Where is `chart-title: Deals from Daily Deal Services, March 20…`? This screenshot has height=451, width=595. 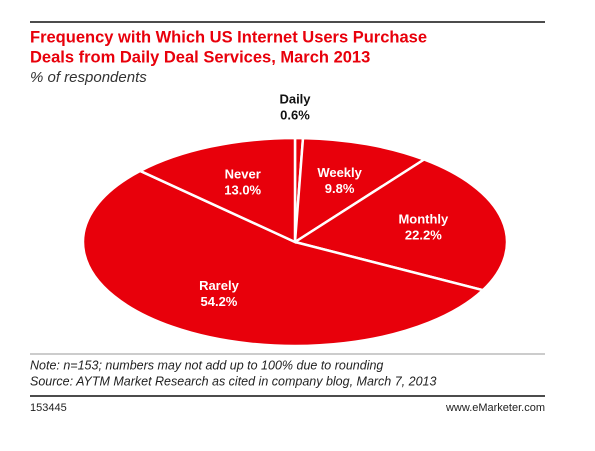 chart-title: Deals from Daily Deal Services, March 20… is located at coordinates (200, 57).